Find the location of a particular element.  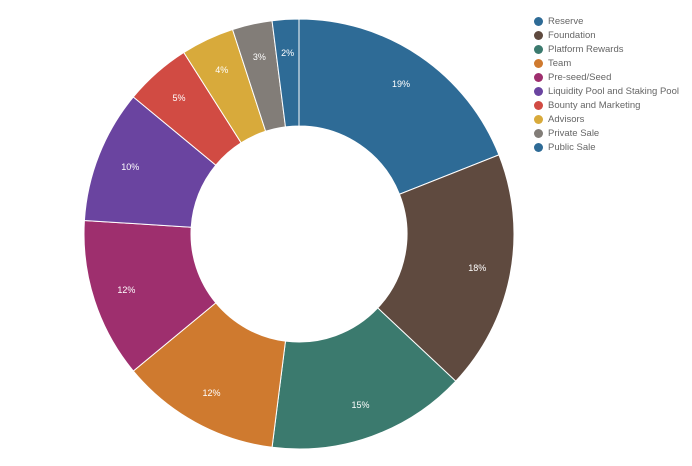

legend-label: Foundation is located at coordinates (572, 35).